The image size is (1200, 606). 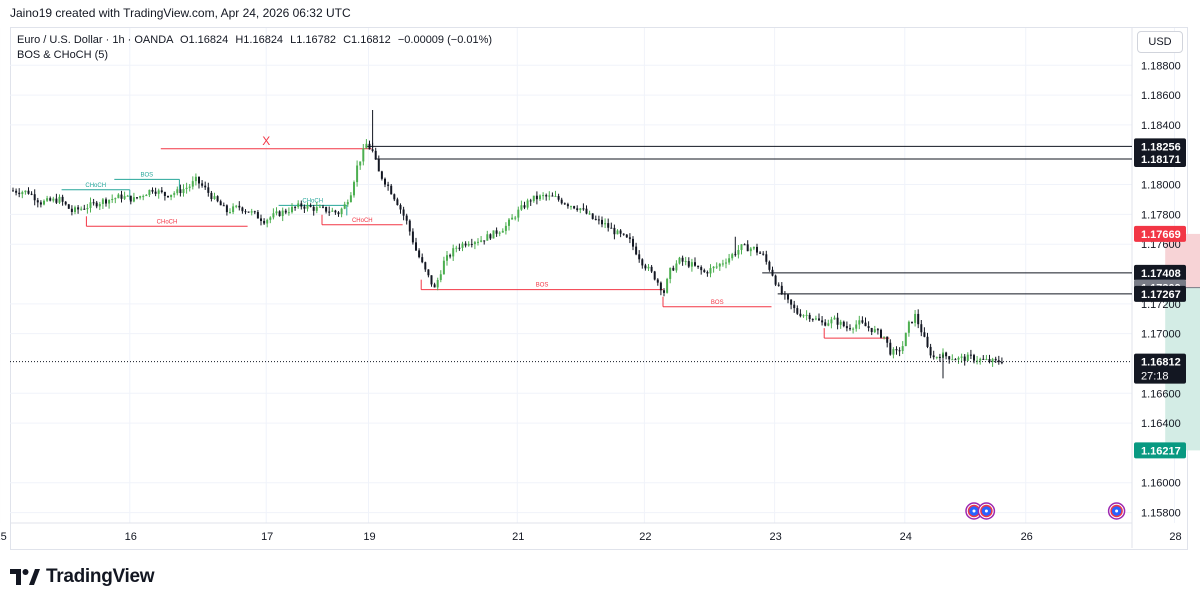 I want to click on price-label-text: 1.17669, so click(x=1161, y=235).